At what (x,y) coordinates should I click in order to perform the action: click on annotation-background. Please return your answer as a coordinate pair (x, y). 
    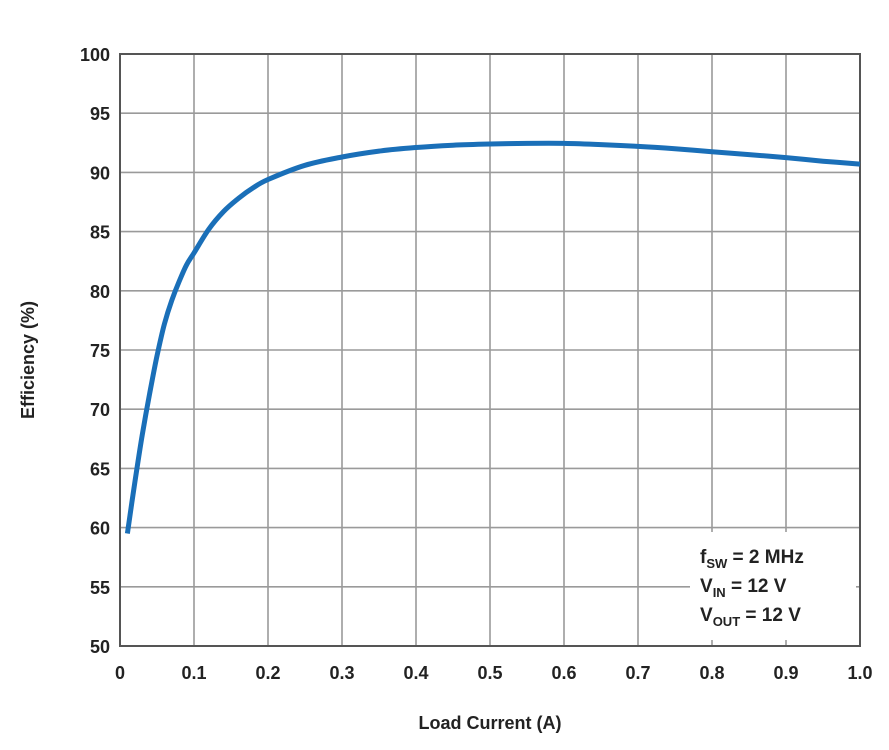
    Looking at the image, I should click on (773, 586).